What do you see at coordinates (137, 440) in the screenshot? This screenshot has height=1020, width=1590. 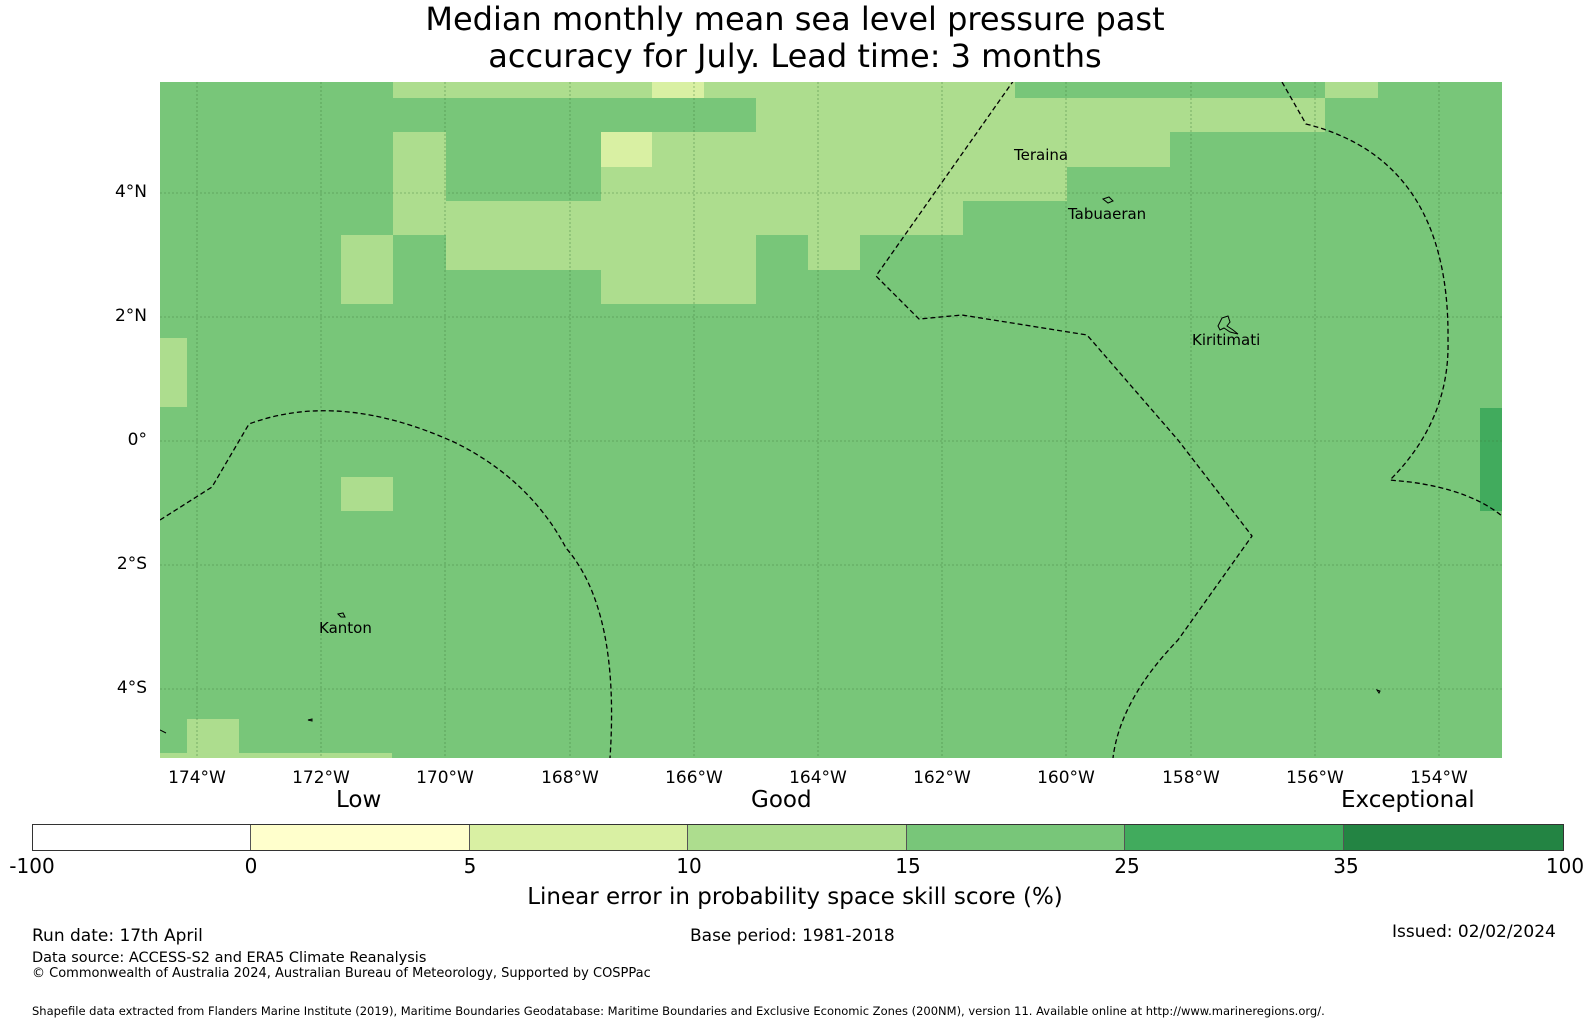 I see `lat-label: 0°` at bounding box center [137, 440].